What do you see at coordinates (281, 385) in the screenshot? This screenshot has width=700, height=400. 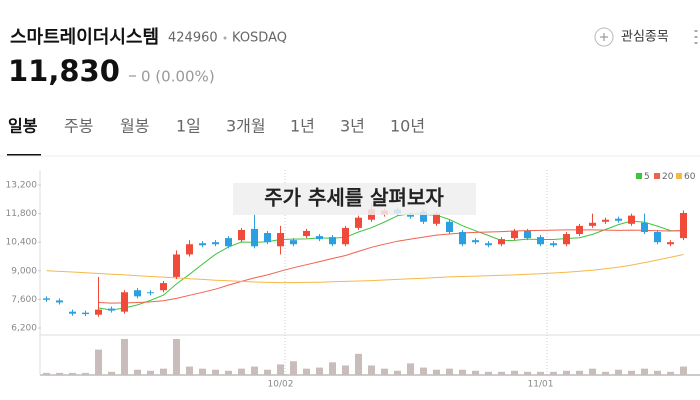 I see `x-tick-label: 10/02` at bounding box center [281, 385].